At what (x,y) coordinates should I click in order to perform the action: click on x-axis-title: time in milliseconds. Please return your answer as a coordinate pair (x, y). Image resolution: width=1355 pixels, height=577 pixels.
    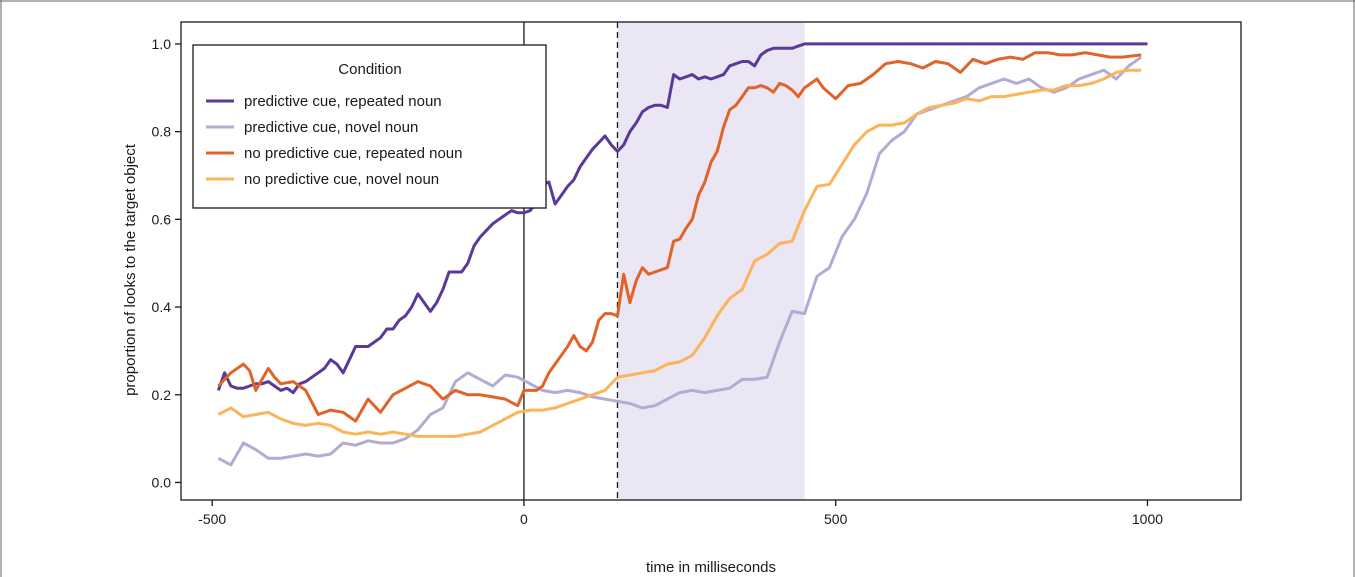
    Looking at the image, I should click on (711, 567).